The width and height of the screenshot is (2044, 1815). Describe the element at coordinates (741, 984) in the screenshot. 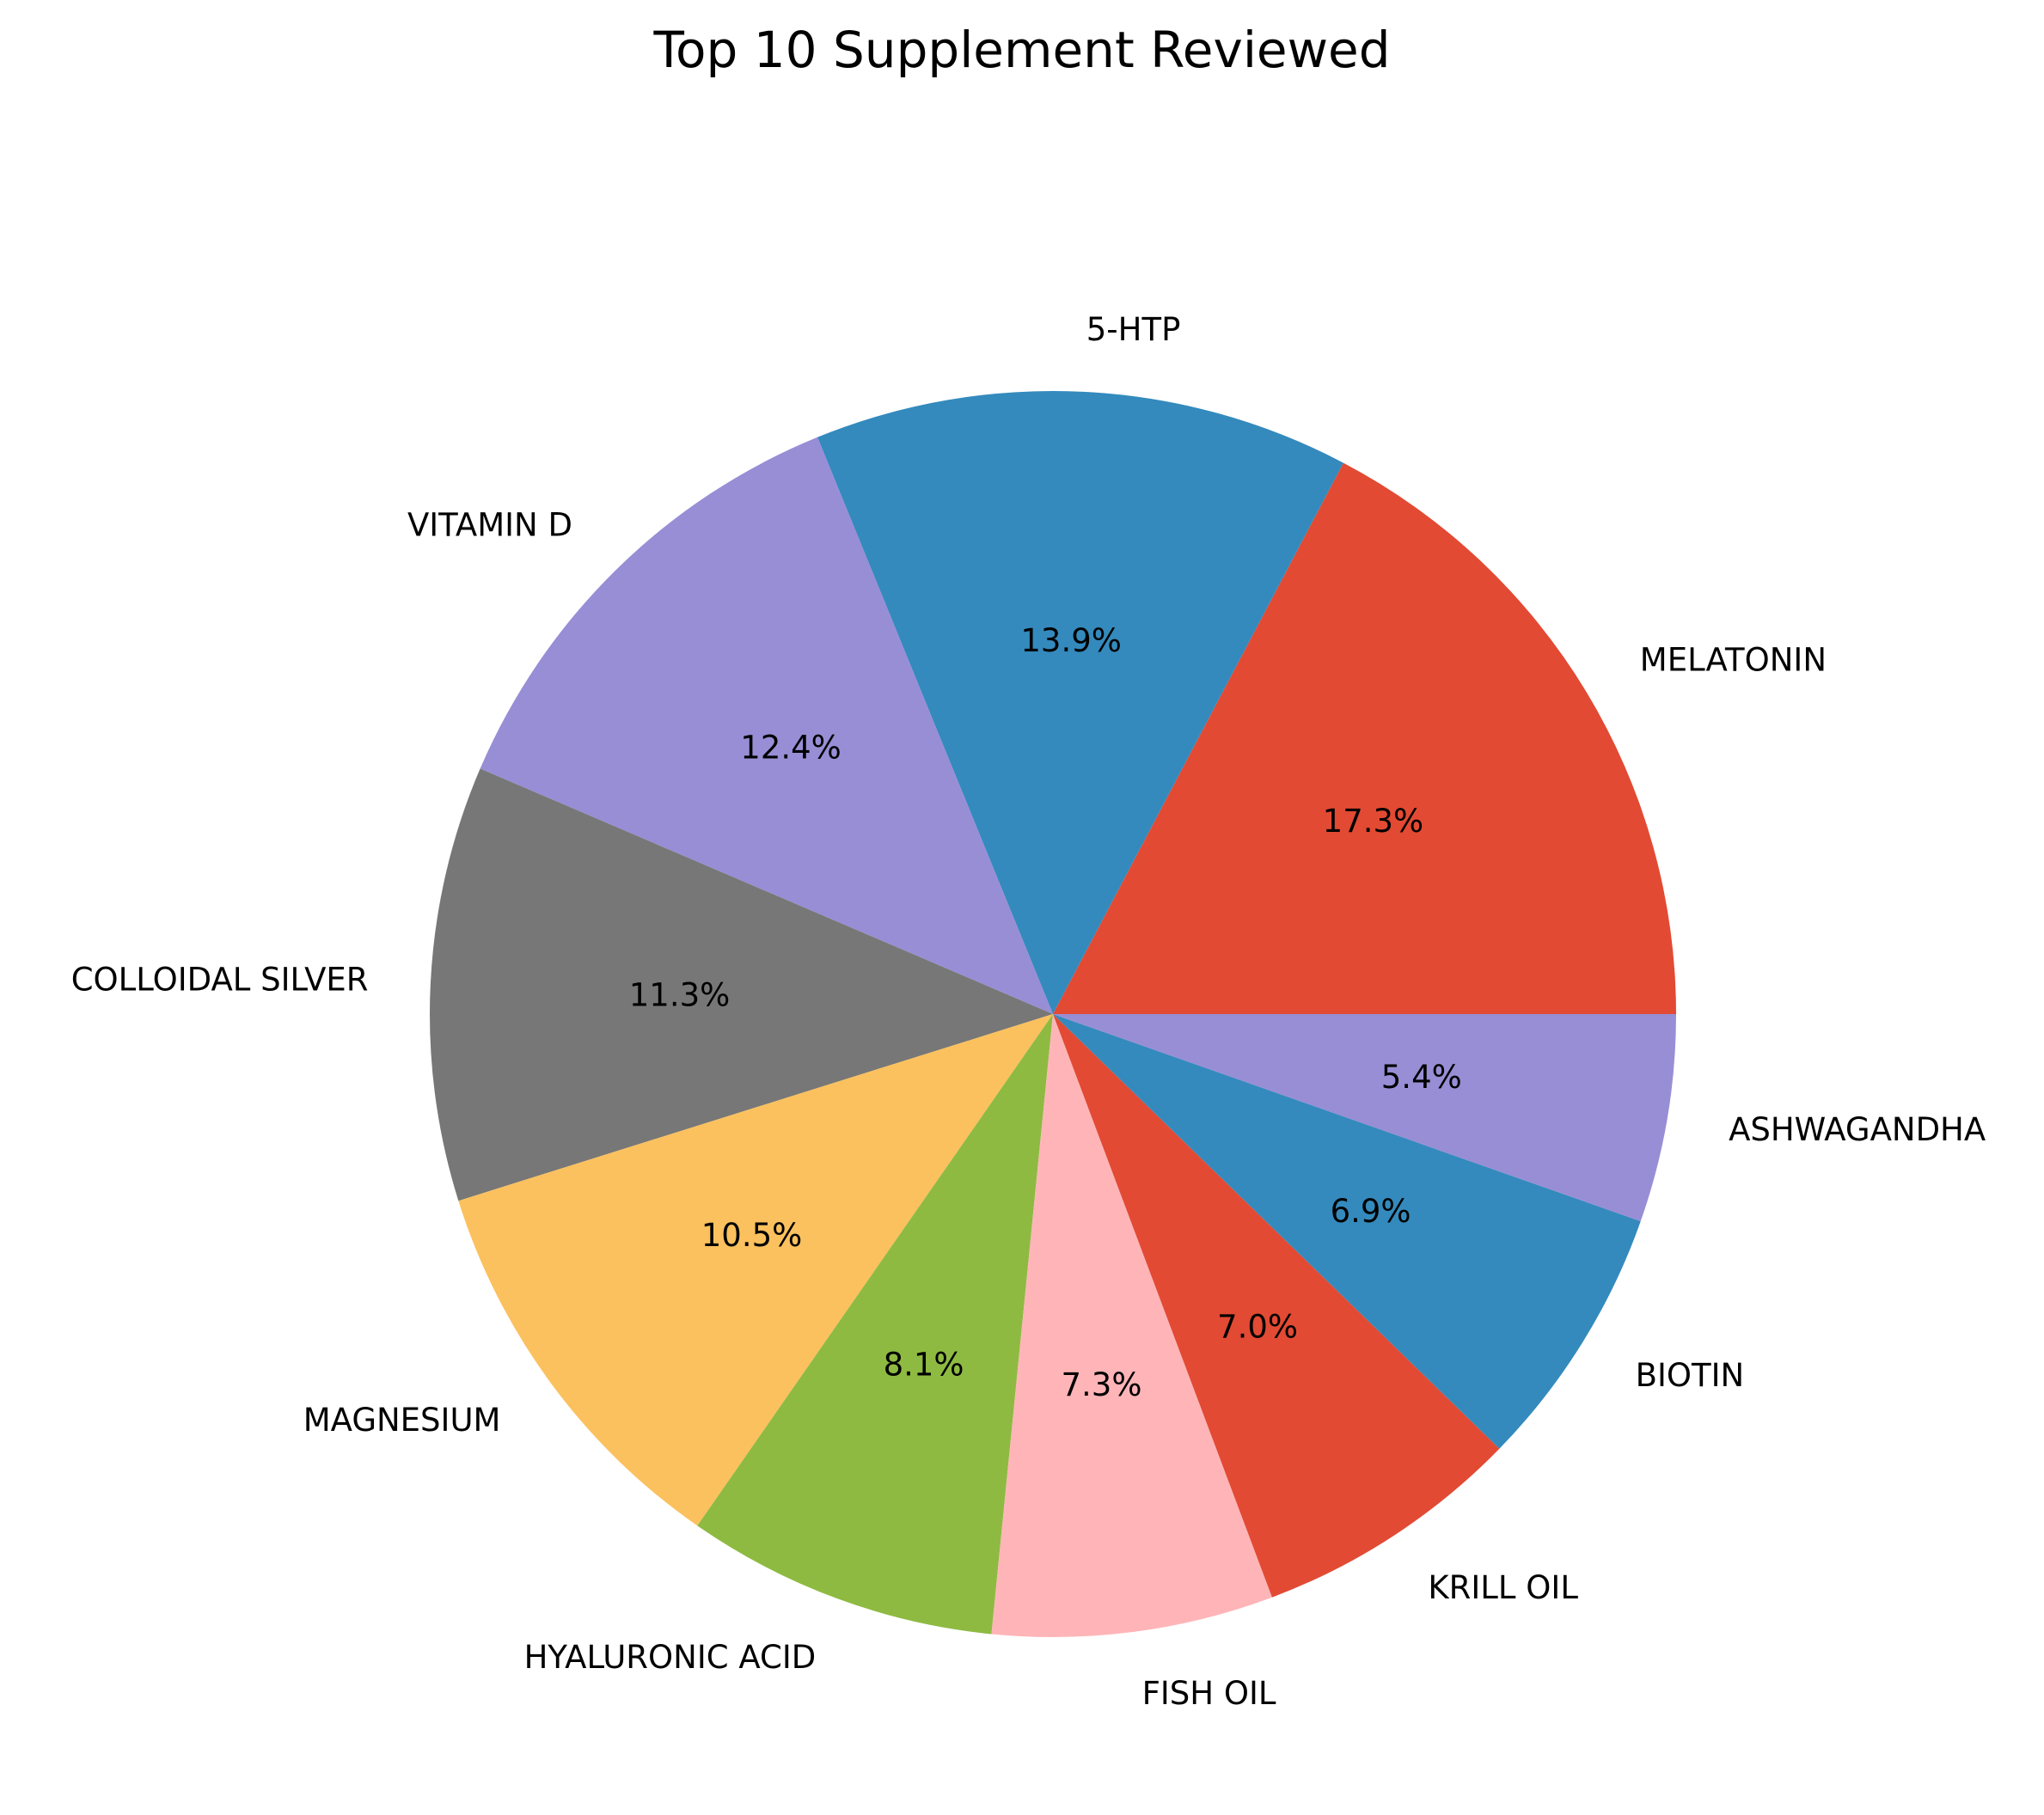

I see `pie-slice-colloidal-silver` at that location.